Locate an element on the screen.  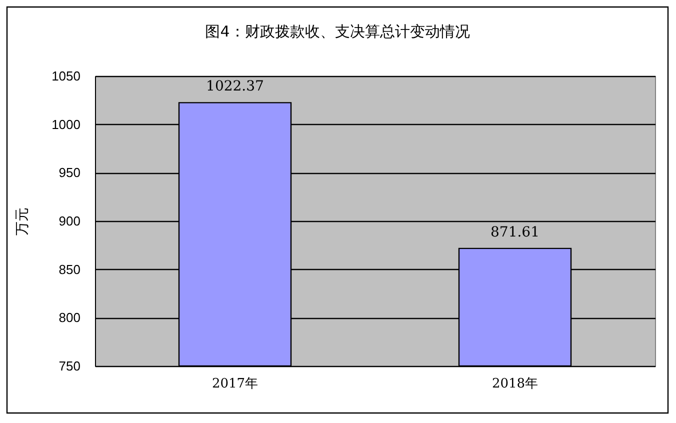
x-tick-label: 2017年 is located at coordinates (235, 384).